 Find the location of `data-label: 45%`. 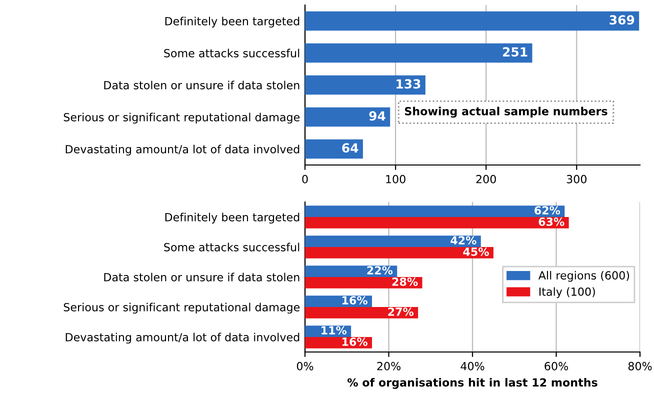

data-label: 45% is located at coordinates (476, 252).